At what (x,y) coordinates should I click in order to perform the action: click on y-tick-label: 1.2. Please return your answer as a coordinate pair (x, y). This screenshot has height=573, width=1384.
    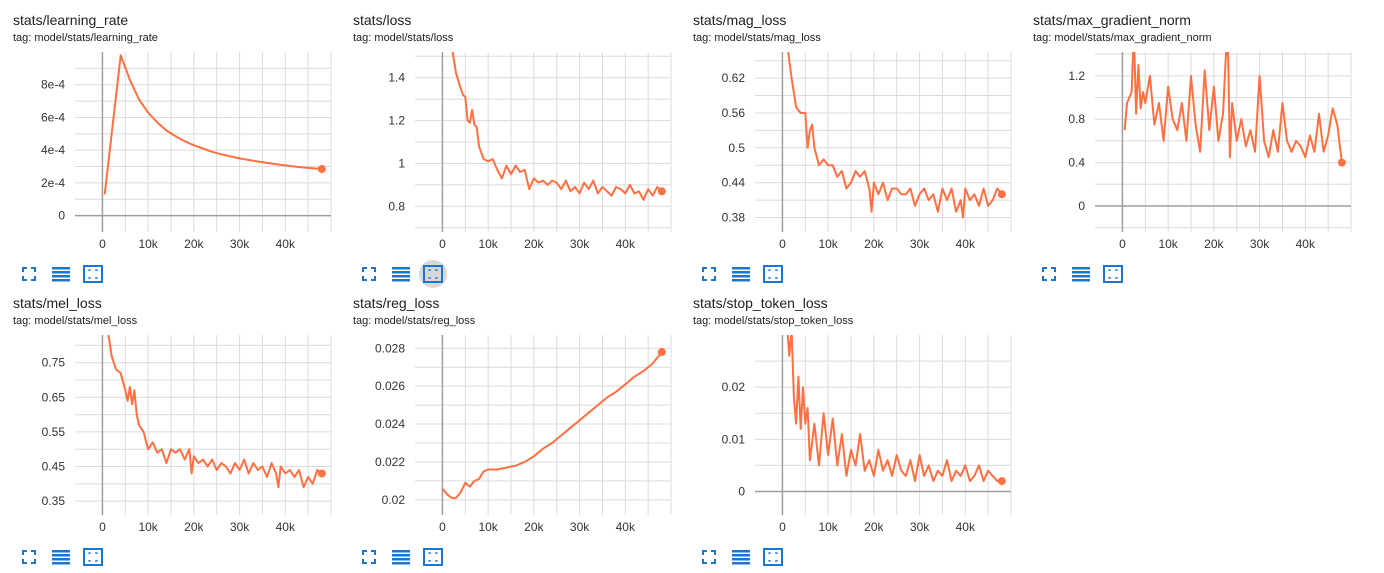
    Looking at the image, I should click on (1076, 76).